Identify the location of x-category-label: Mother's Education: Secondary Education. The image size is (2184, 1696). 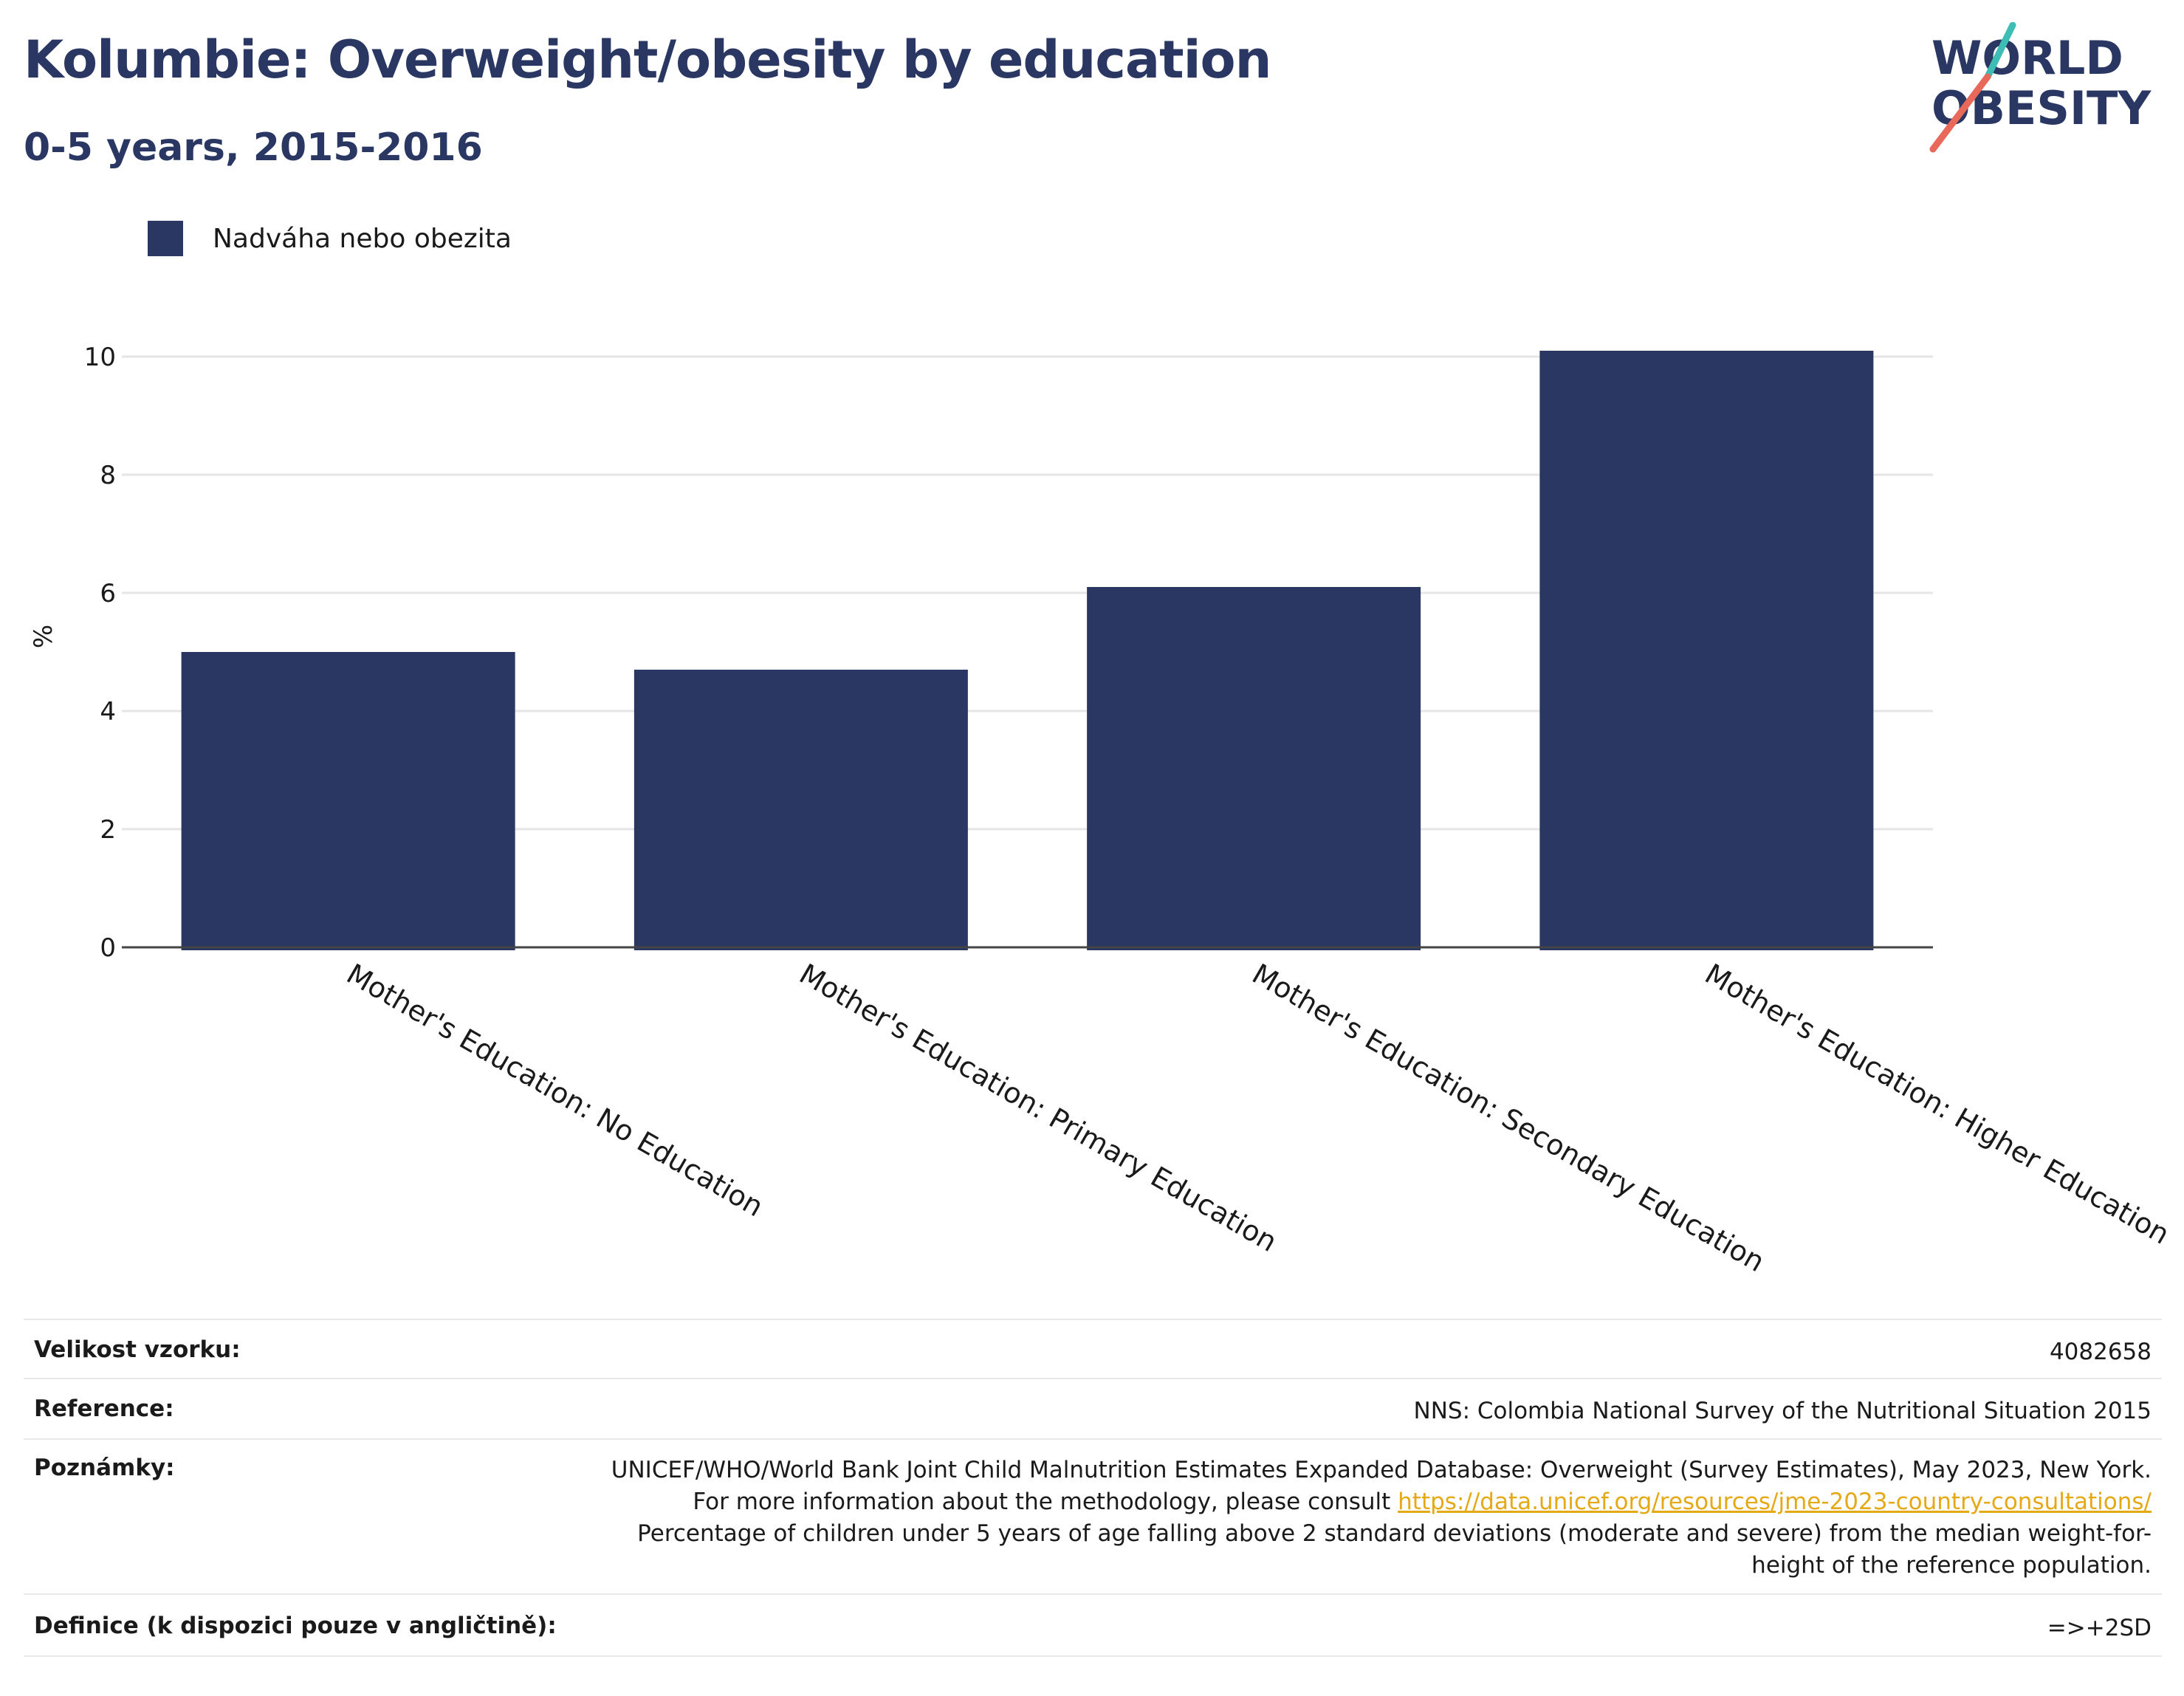
(1509, 1118).